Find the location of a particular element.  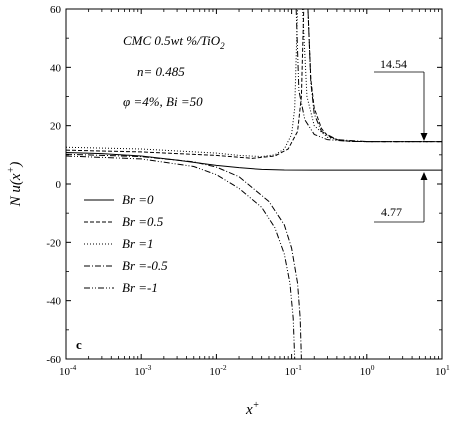

y-axis-title: N u(x+) is located at coordinates (15, 185).